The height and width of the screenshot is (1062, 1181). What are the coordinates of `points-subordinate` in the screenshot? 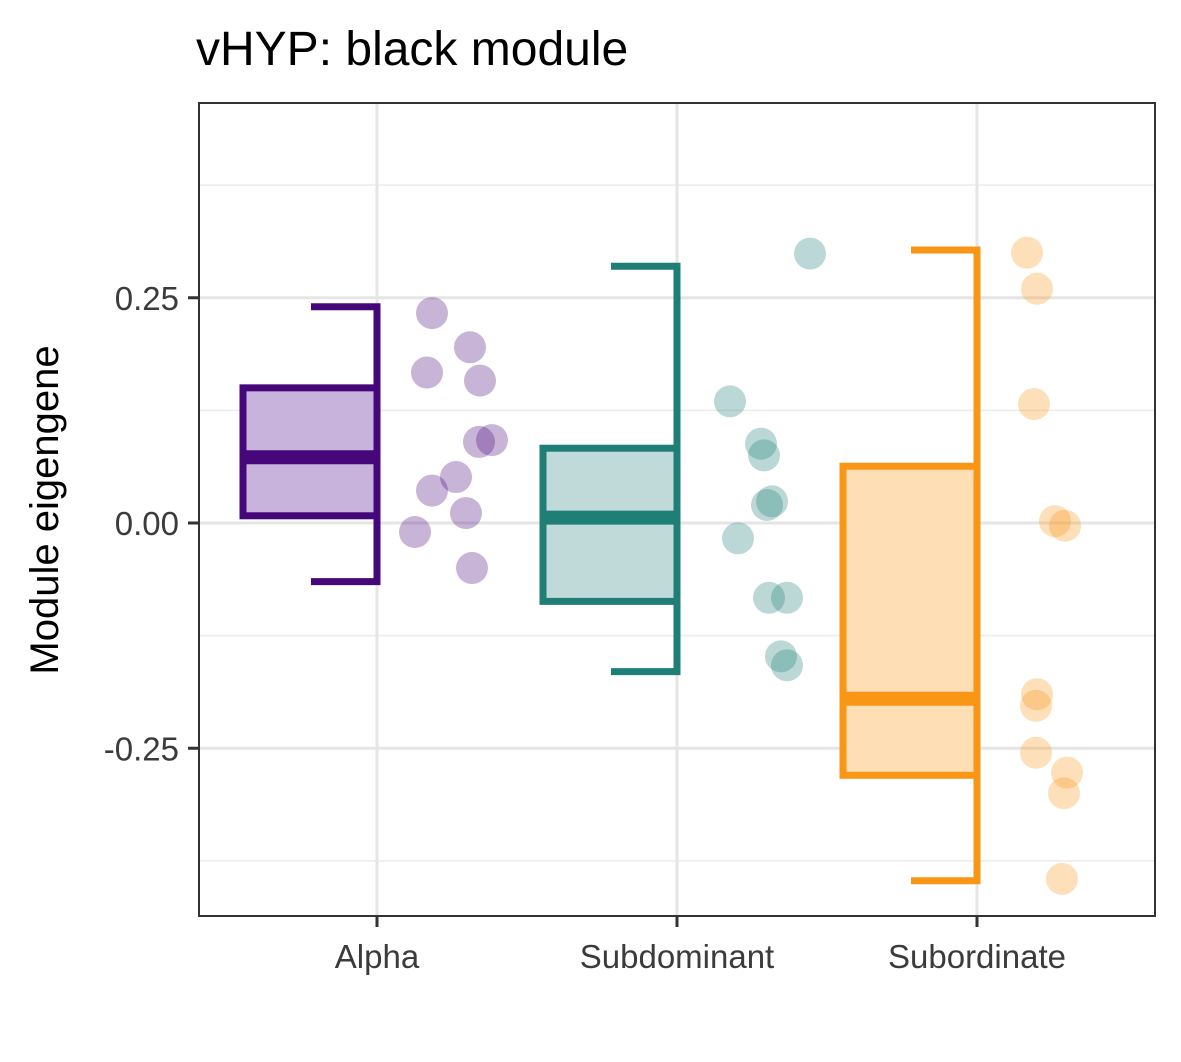 It's located at (1047, 565).